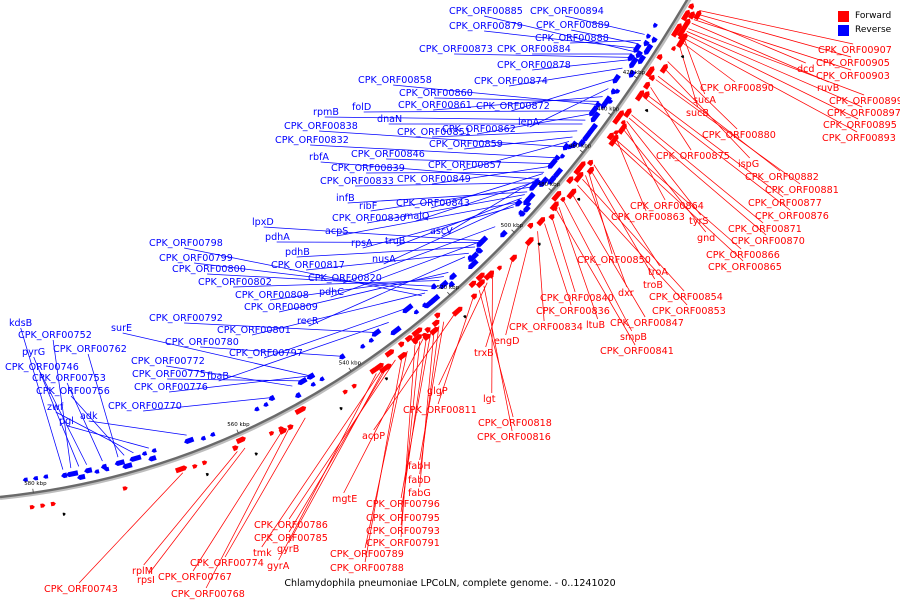 This screenshot has width=900, height=600. What do you see at coordinates (362, 243) in the screenshot?
I see `gene-label: rpsA` at bounding box center [362, 243].